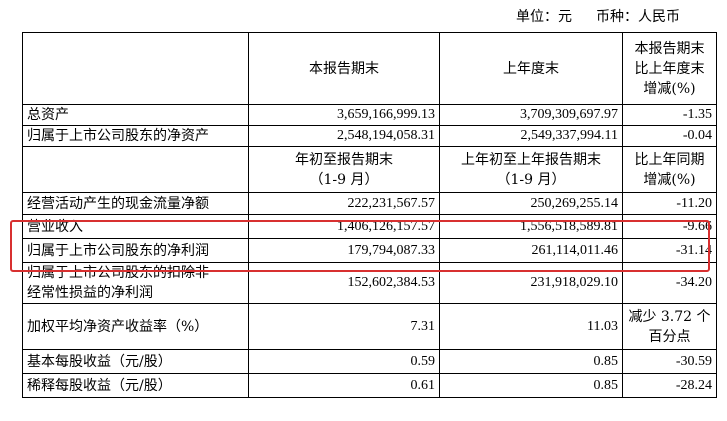  I want to click on table-row: 稀释每股收益（元/股） 0.61 0.85 -28.24, so click(369, 385).